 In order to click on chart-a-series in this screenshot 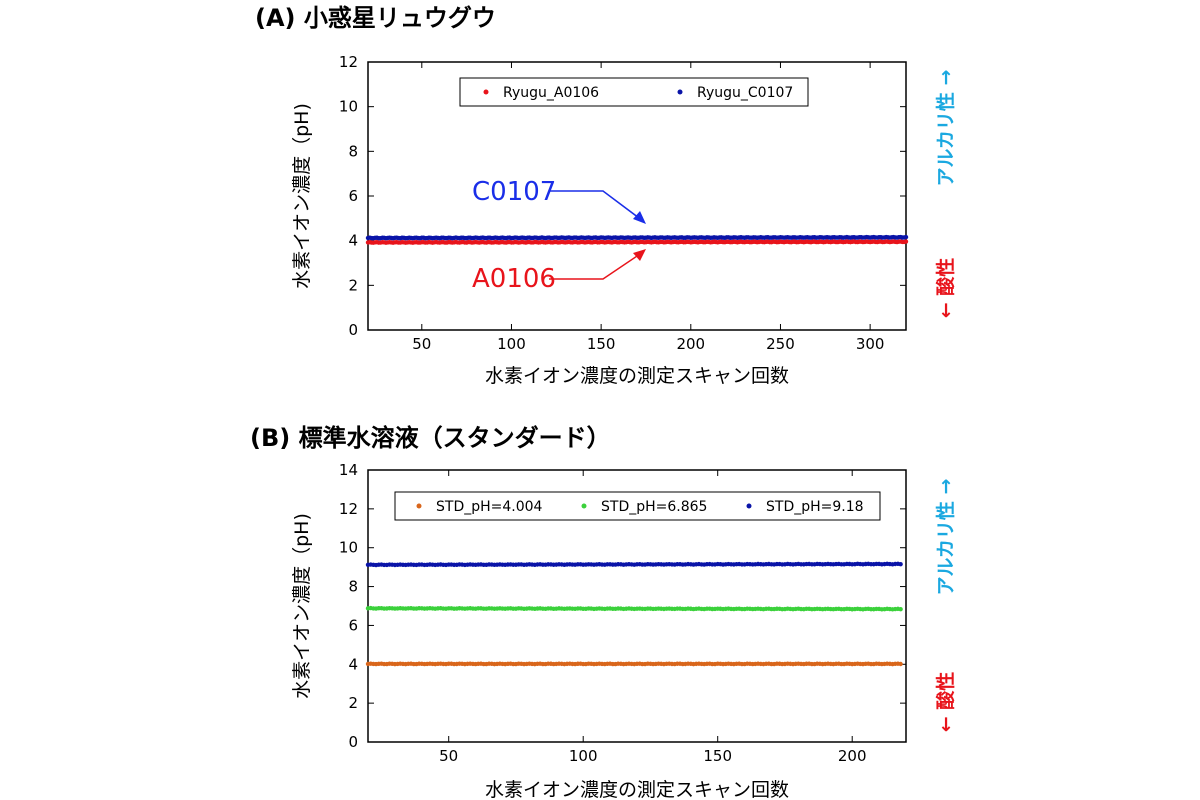, I will do `click(637, 239)`.